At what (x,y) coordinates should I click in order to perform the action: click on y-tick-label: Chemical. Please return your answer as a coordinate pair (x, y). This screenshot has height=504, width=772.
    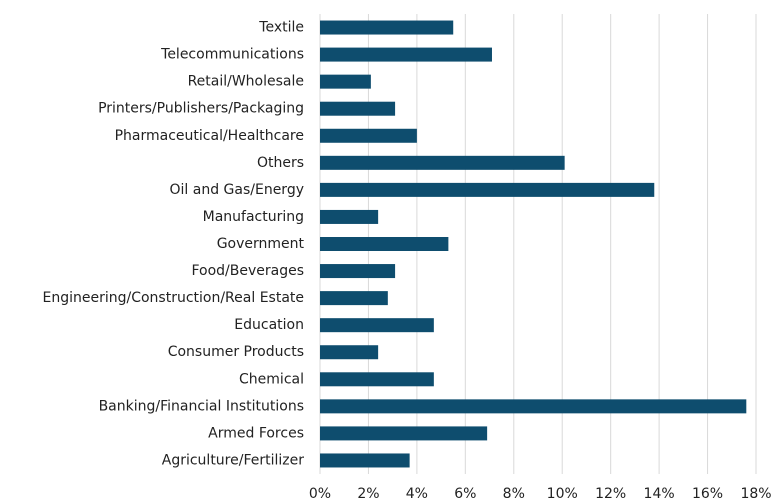
    Looking at the image, I should click on (271, 379).